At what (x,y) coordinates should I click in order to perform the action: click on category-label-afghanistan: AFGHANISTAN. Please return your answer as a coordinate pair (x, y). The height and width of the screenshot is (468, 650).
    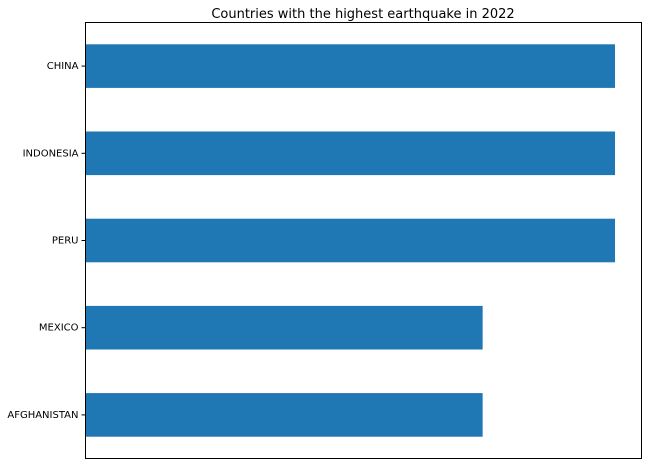
    Looking at the image, I should click on (42, 415).